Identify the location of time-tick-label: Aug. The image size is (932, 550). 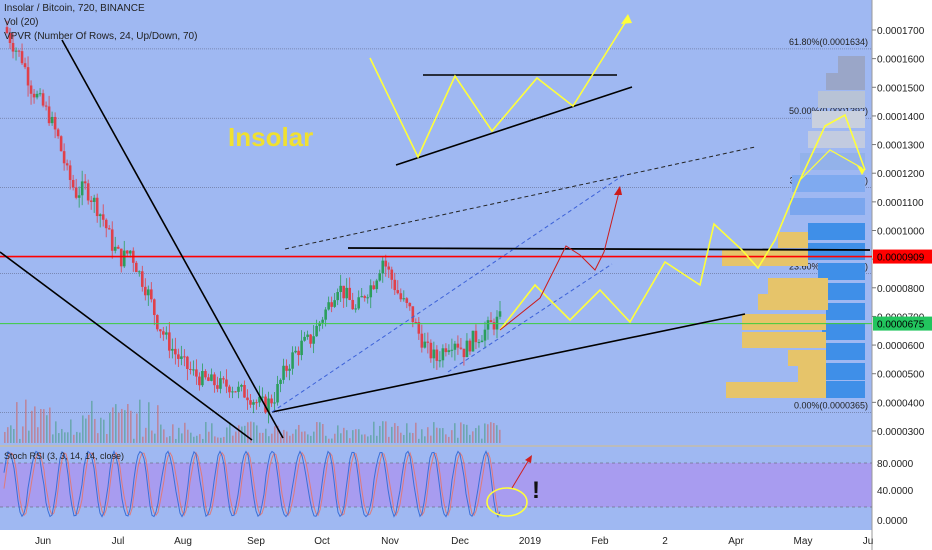
(183, 541).